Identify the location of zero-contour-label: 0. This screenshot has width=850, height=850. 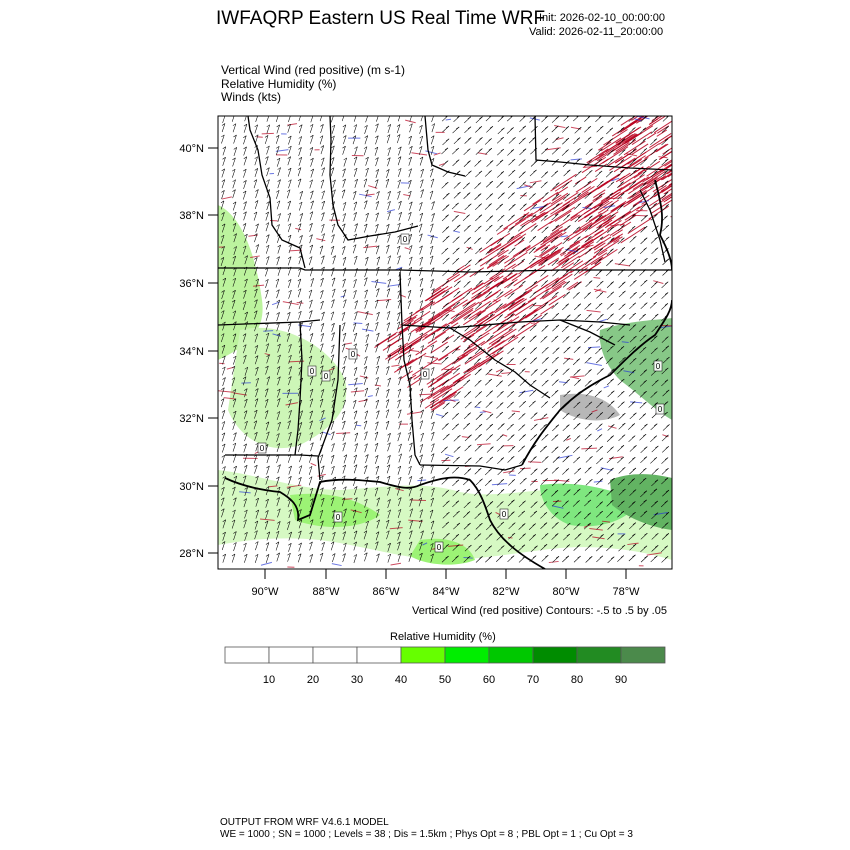
(338, 517).